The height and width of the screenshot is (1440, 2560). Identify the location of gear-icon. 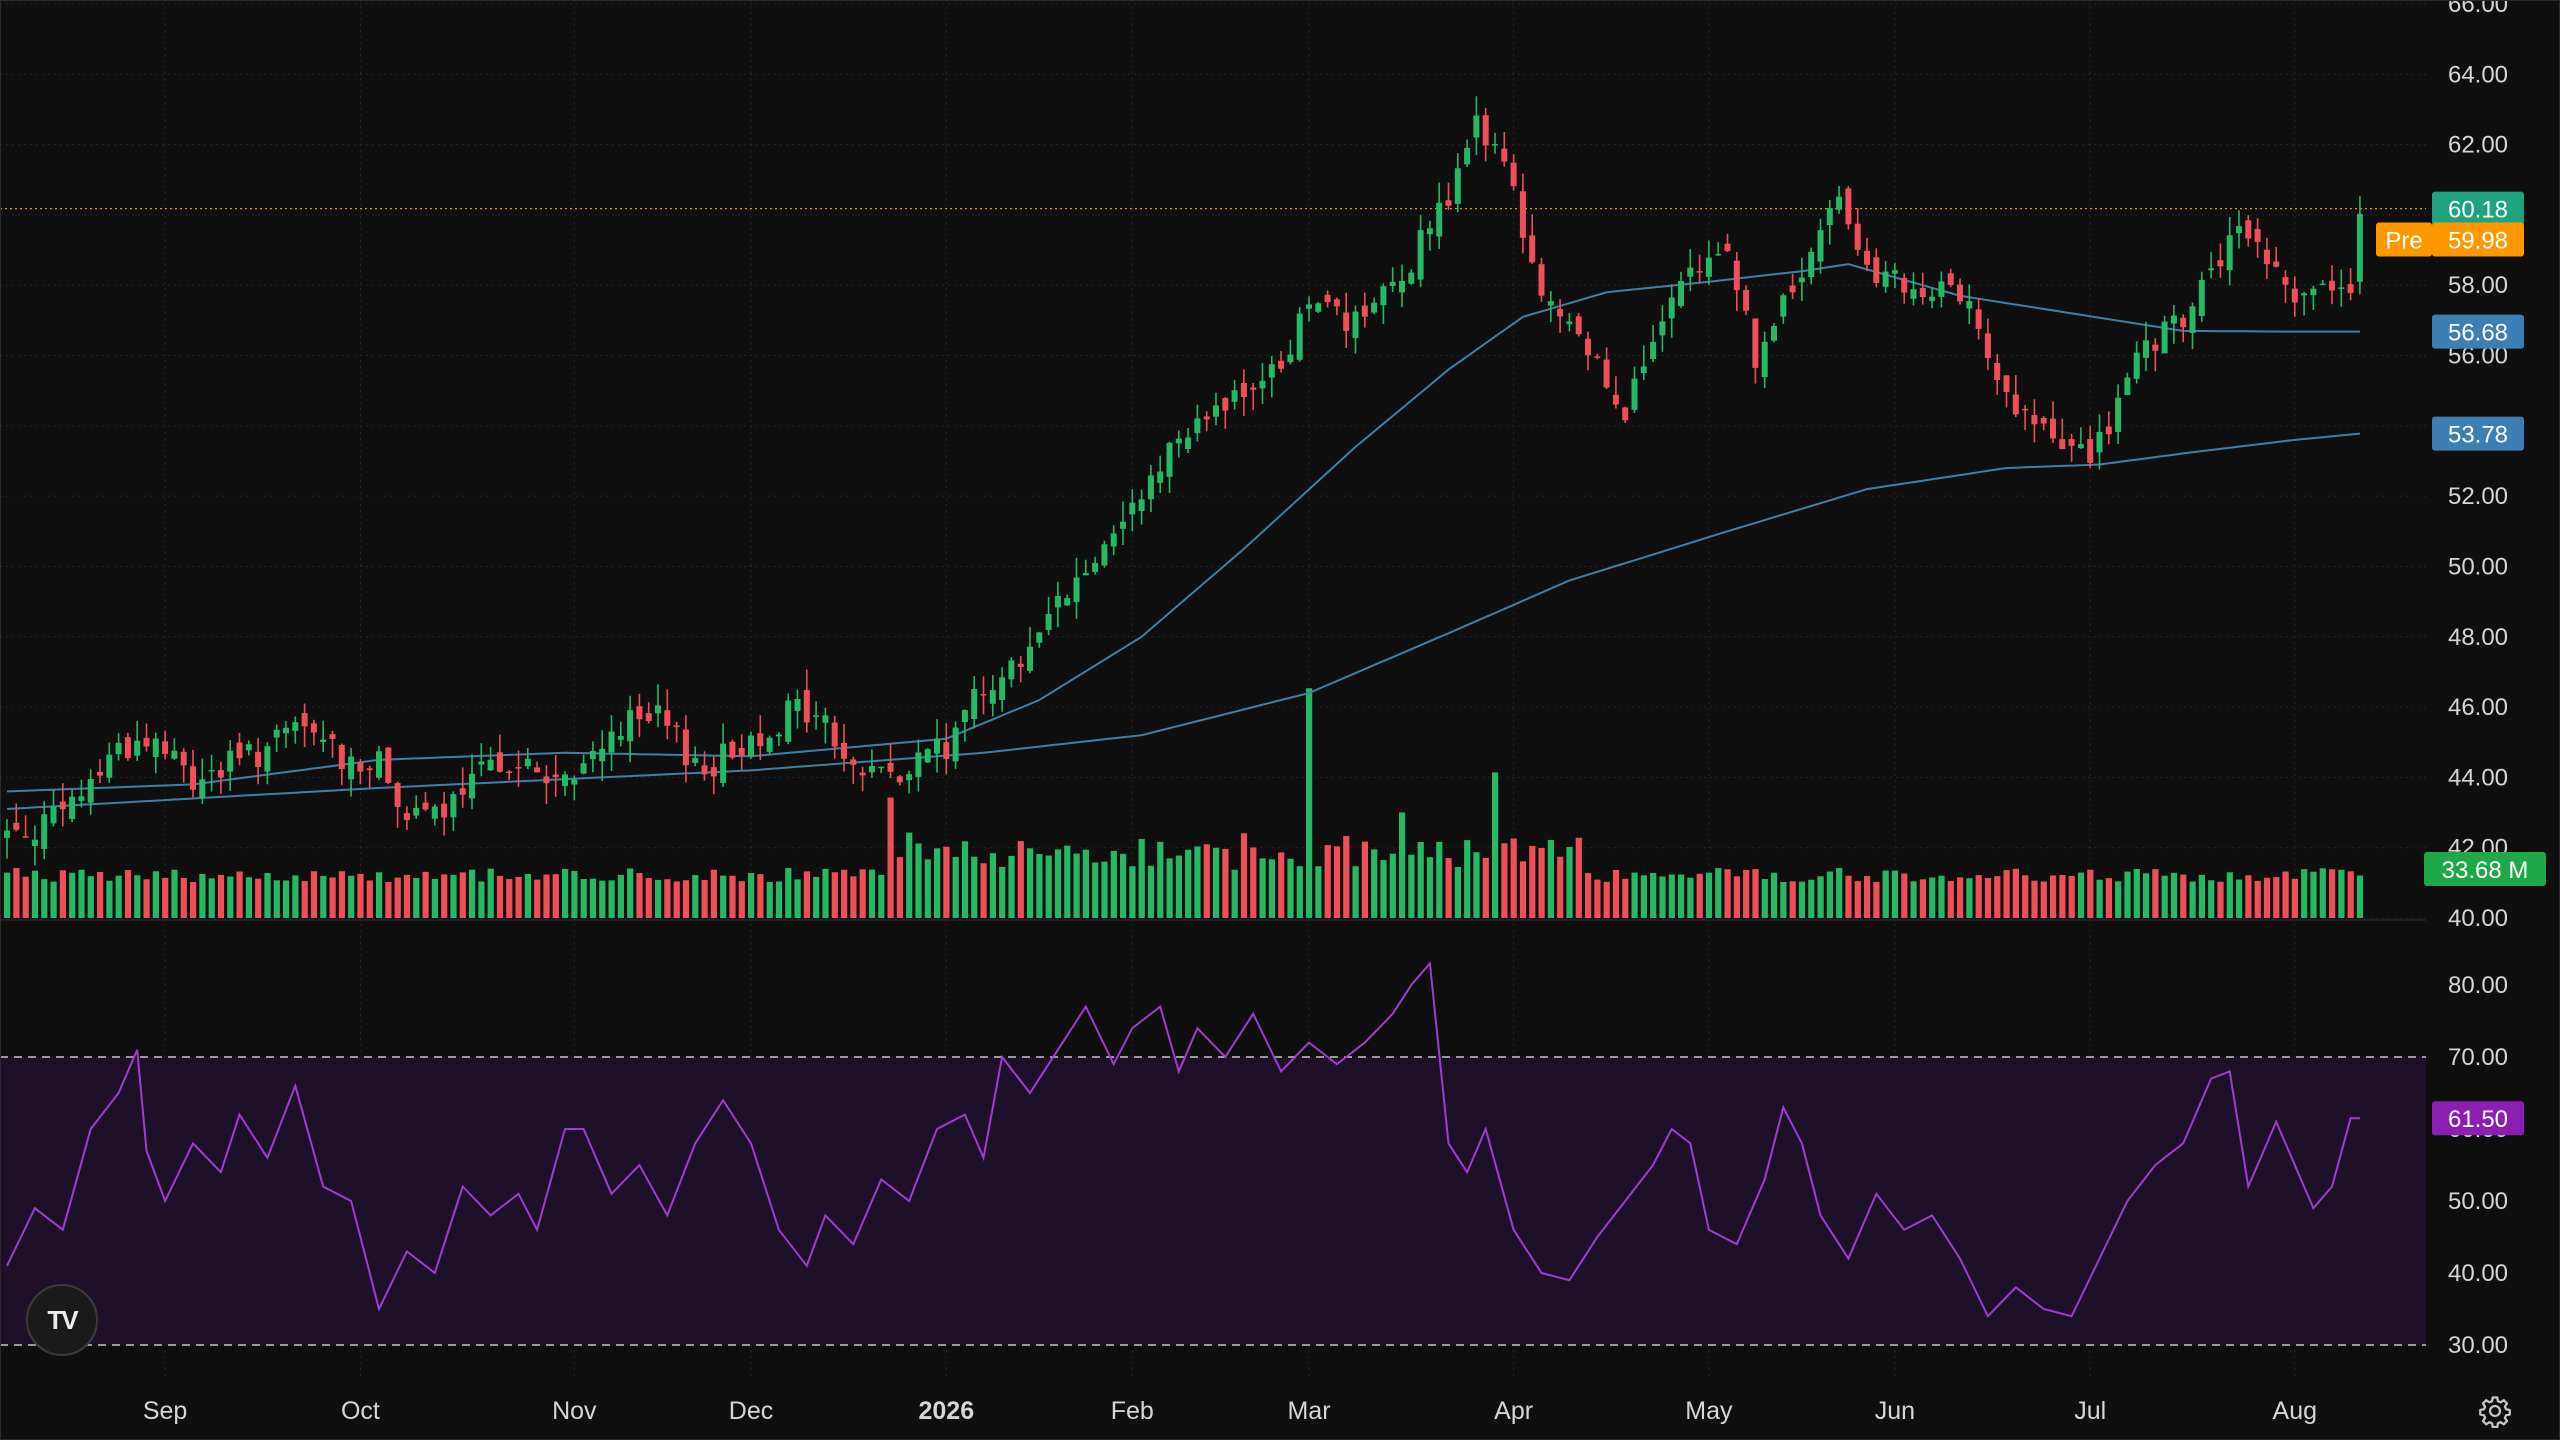
(2495, 1411).